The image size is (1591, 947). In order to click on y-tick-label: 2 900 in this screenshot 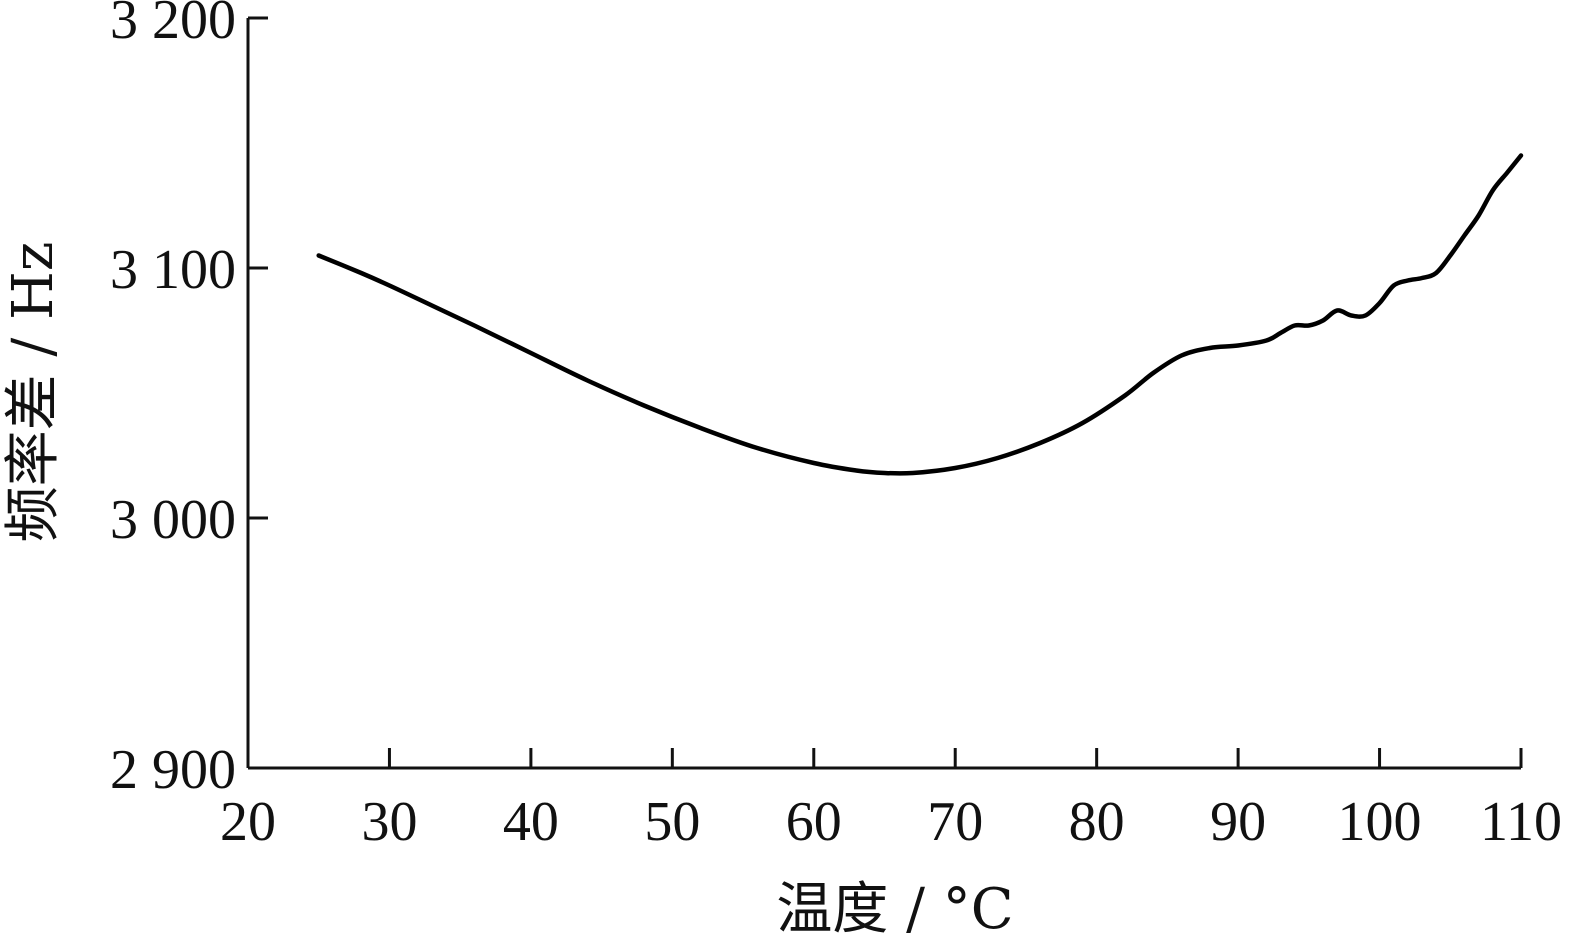, I will do `click(173, 770)`.